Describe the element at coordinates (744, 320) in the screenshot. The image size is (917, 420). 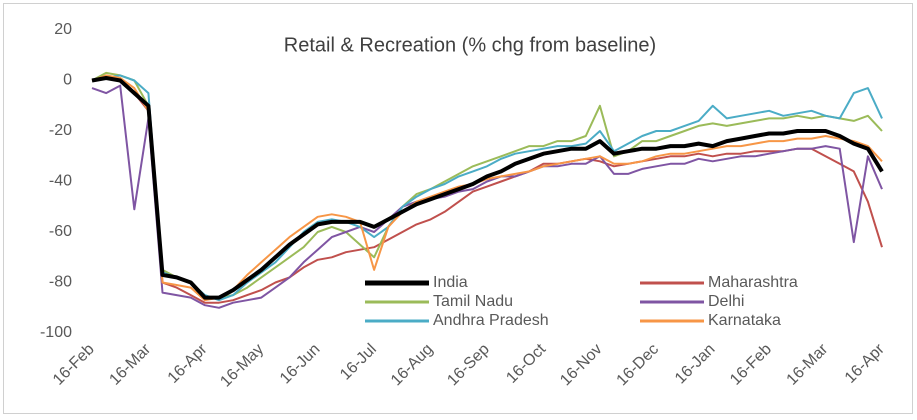
I see `legend-label: Karnataka` at that location.